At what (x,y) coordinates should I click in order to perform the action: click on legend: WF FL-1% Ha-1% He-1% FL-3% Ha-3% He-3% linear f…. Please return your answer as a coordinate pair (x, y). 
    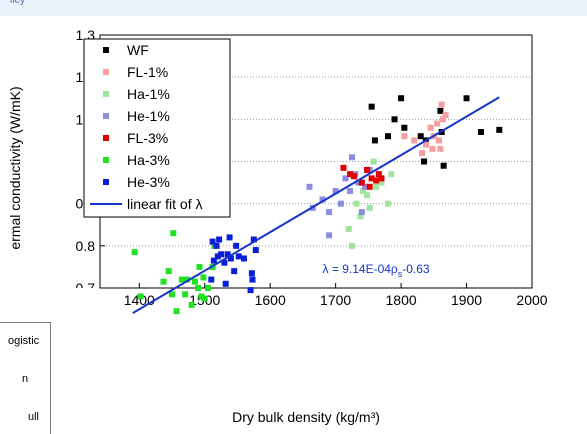
    Looking at the image, I should click on (157, 128).